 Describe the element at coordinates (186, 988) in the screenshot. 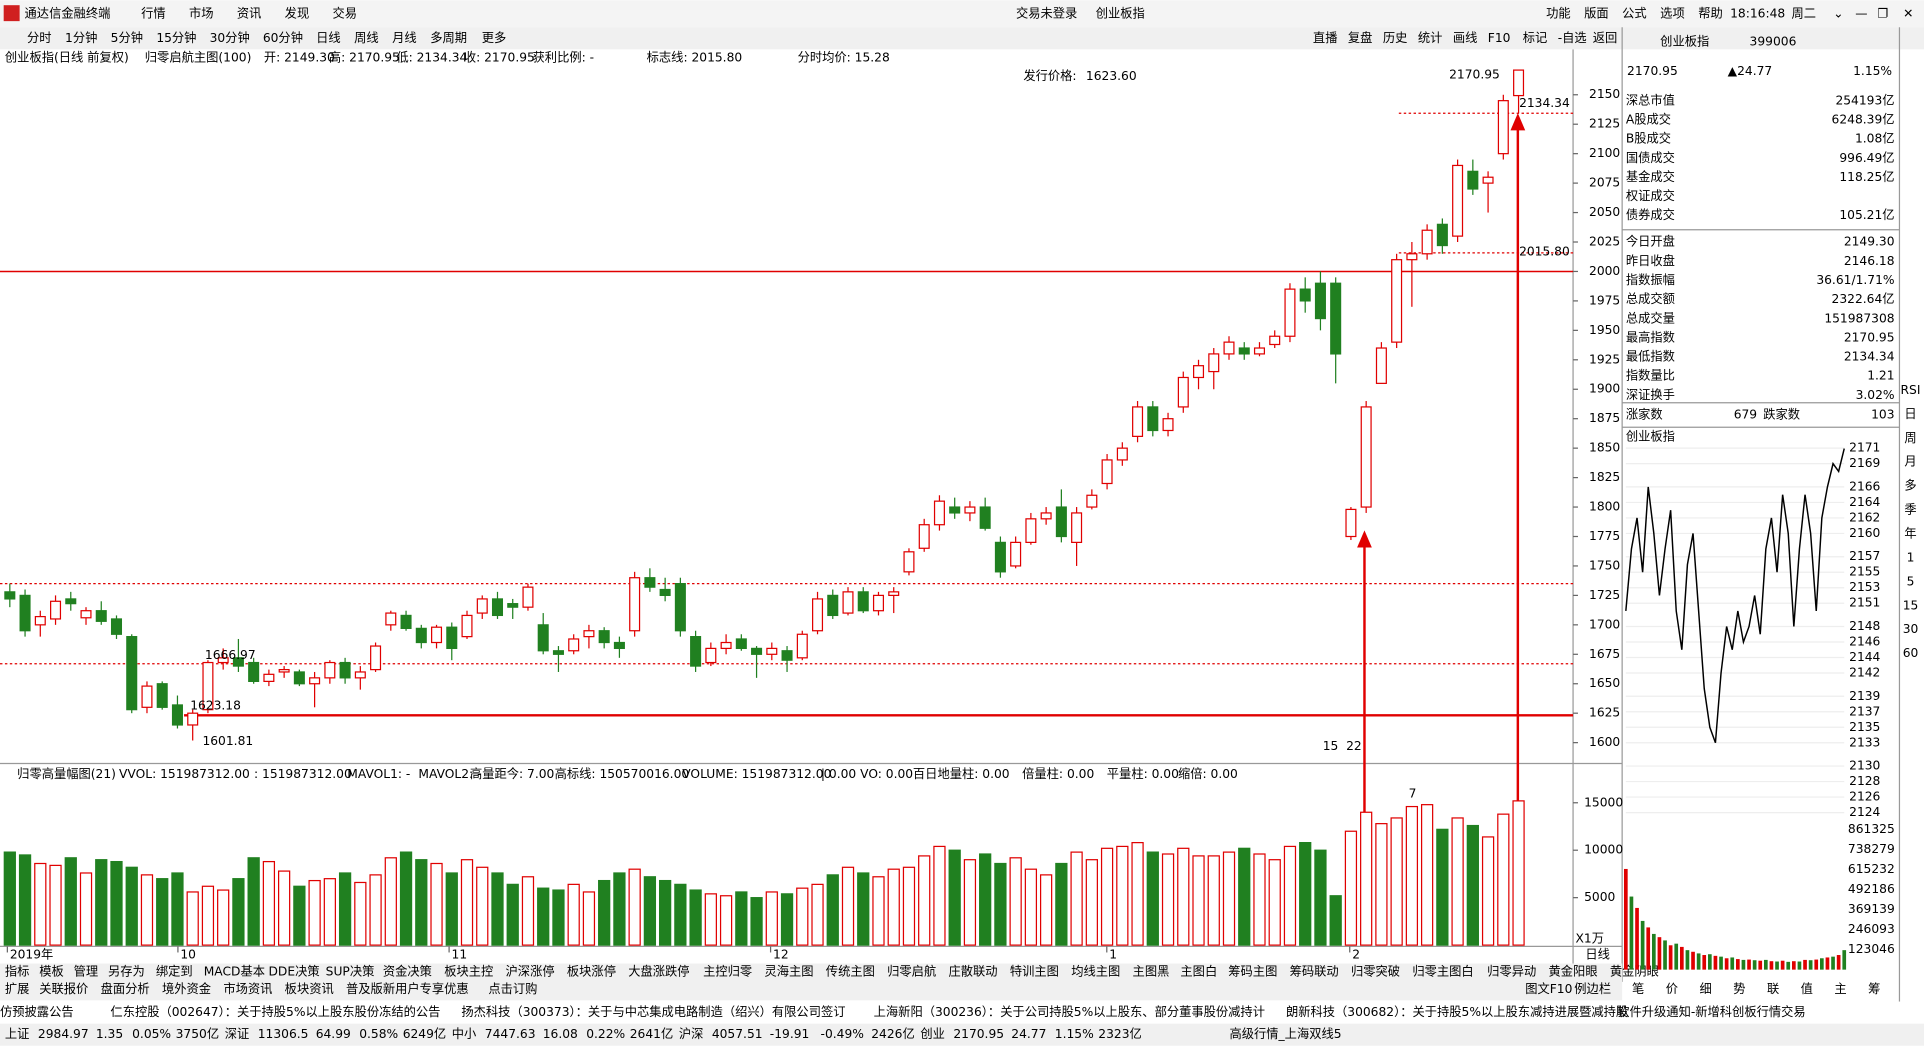

I see `function-tab: 境外资金` at that location.